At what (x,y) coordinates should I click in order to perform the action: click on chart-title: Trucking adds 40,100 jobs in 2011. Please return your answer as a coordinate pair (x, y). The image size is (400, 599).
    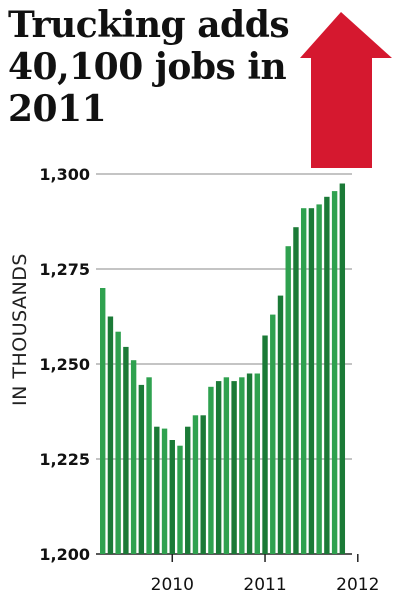
    Looking at the image, I should click on (149, 67).